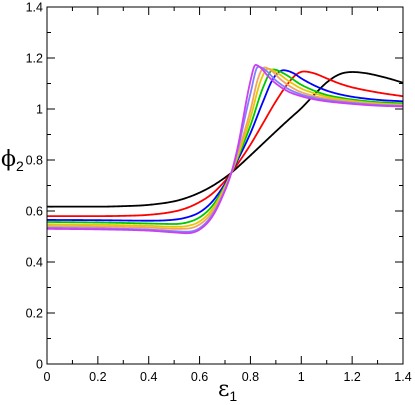  I want to click on x-tick-label: 0.8, so click(250, 377).